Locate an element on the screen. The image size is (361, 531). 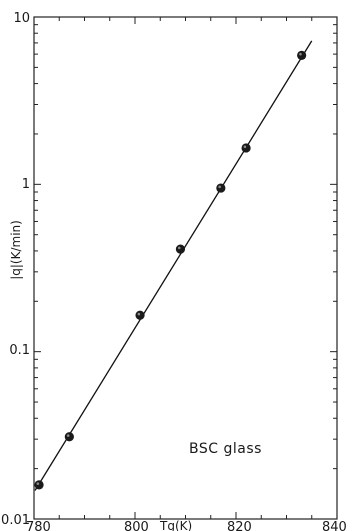
chart-annotation: BSC glass is located at coordinates (225, 449).